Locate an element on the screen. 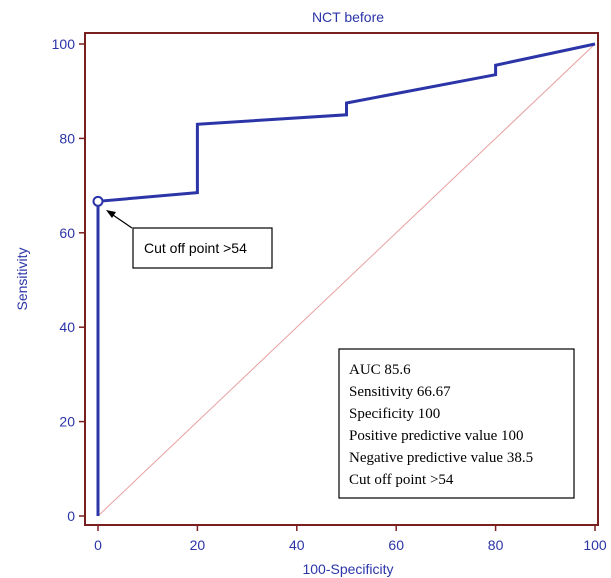 The width and height of the screenshot is (611, 578). cutoff-annotation: Cut off point >54 is located at coordinates (189, 239).